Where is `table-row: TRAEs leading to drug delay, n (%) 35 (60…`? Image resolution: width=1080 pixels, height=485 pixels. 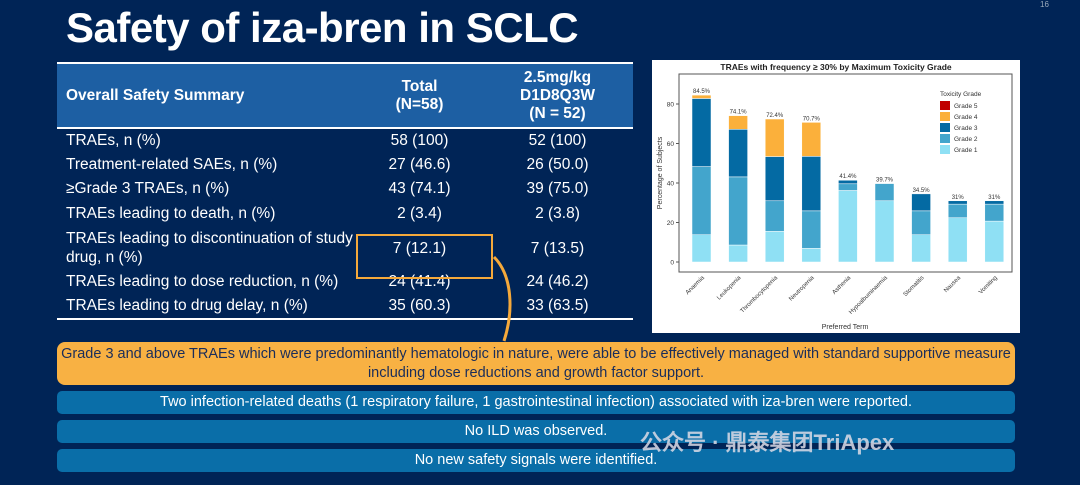
table-row: TRAEs leading to drug delay, n (%) 35 (60… is located at coordinates (345, 307).